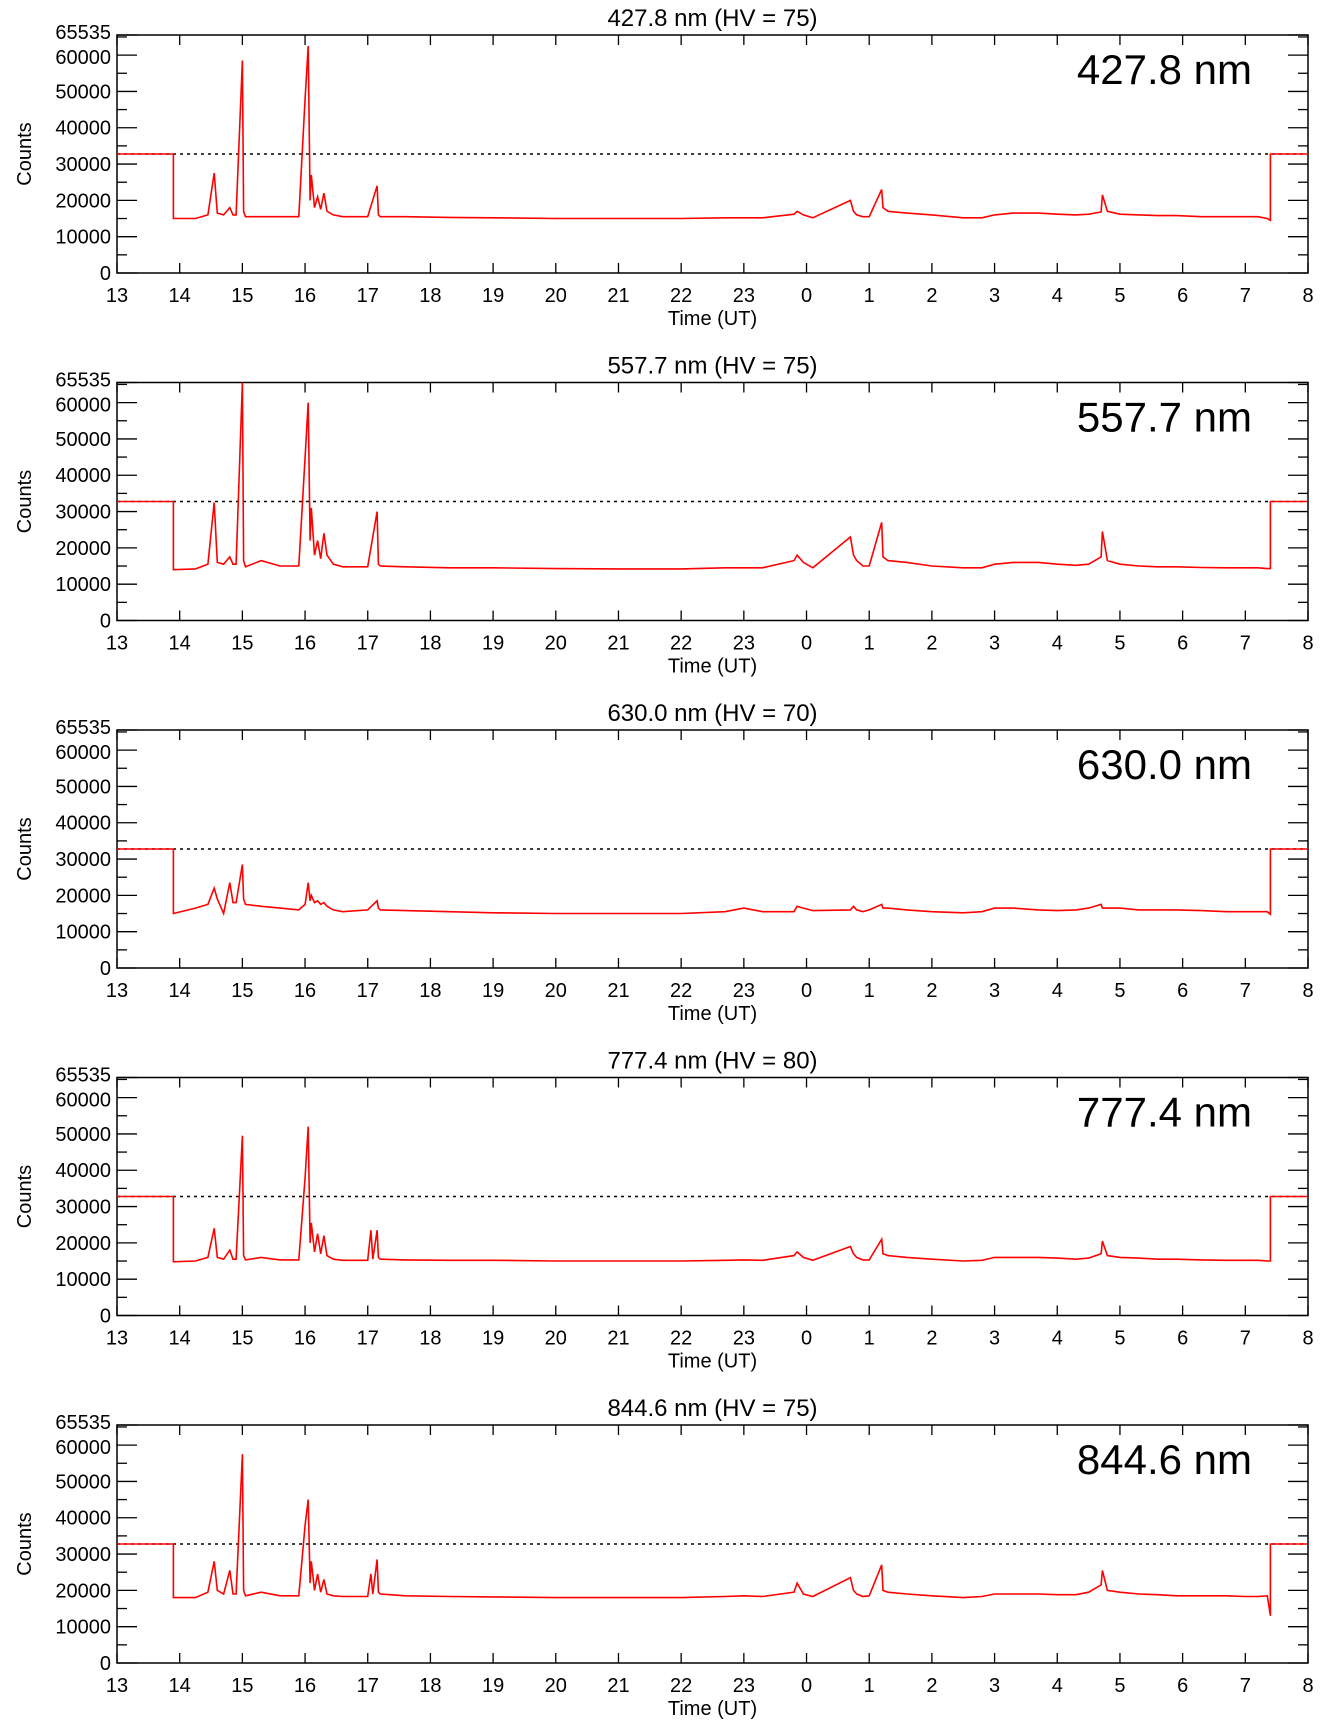 The height and width of the screenshot is (1731, 1336). I want to click on chart-title: 630.0 nm (HV = 70), so click(712, 713).